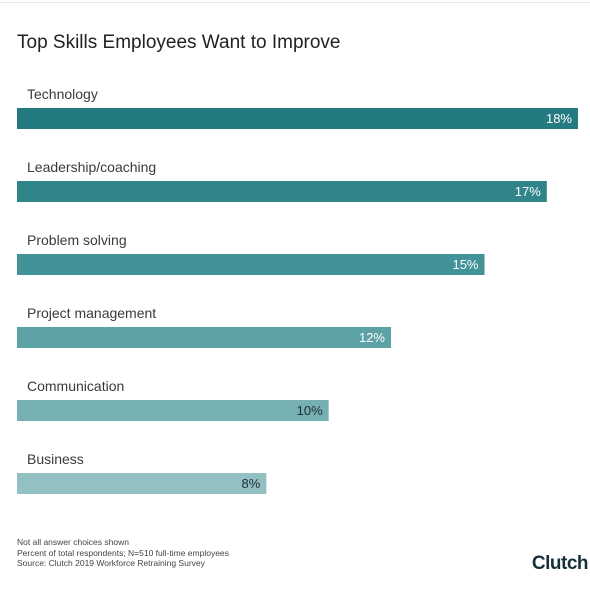 This screenshot has height=590, width=590. What do you see at coordinates (73, 542) in the screenshot?
I see `note-line: Not all answer choices shown` at bounding box center [73, 542].